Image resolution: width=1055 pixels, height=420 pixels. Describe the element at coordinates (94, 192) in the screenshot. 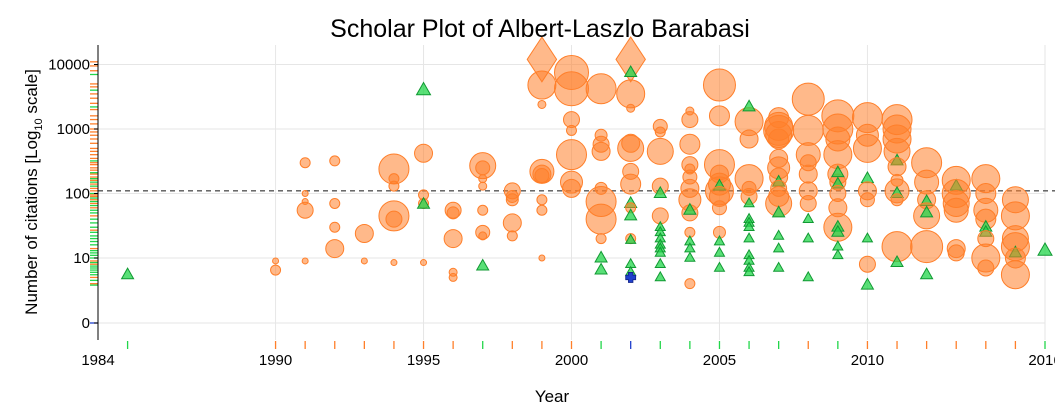

I see `left-rug` at that location.